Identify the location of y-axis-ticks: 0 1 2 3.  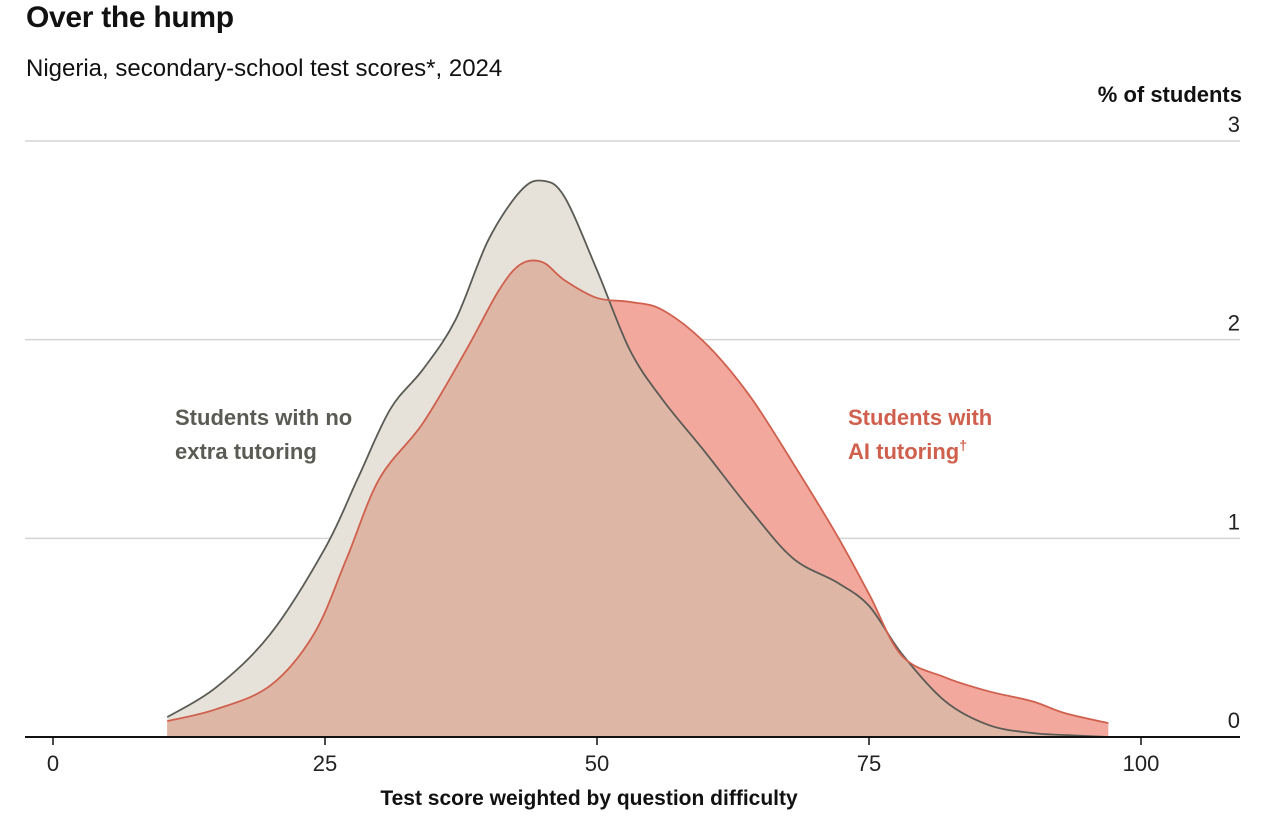
(1234, 422).